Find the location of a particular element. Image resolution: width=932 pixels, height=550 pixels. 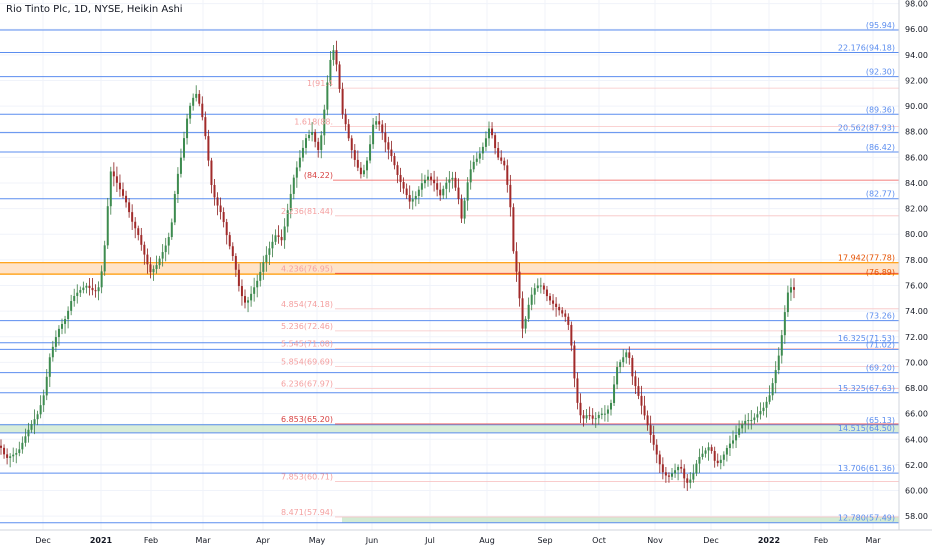

pink-level-label: (84.22) is located at coordinates (318, 175).